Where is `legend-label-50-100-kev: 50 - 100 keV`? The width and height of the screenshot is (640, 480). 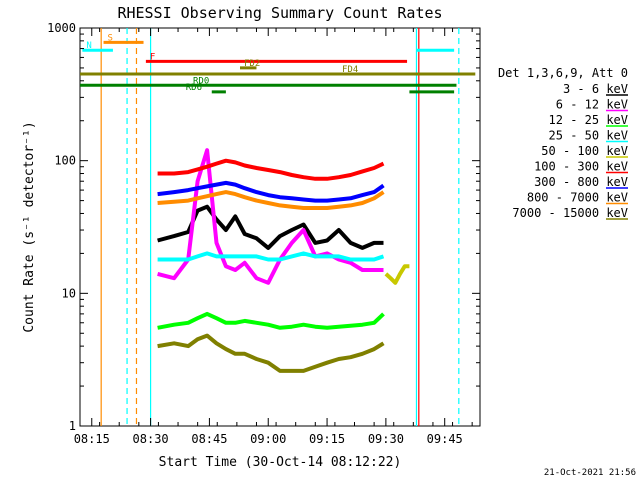 legend-label-50-100-kev: 50 - 100 keV is located at coordinates (584, 151).